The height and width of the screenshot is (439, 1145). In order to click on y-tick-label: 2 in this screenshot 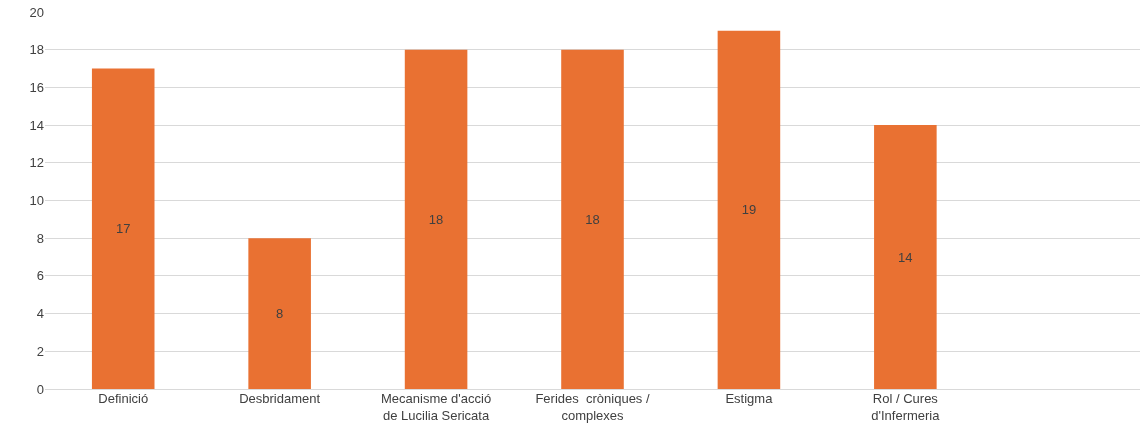, I will do `click(40, 351)`.